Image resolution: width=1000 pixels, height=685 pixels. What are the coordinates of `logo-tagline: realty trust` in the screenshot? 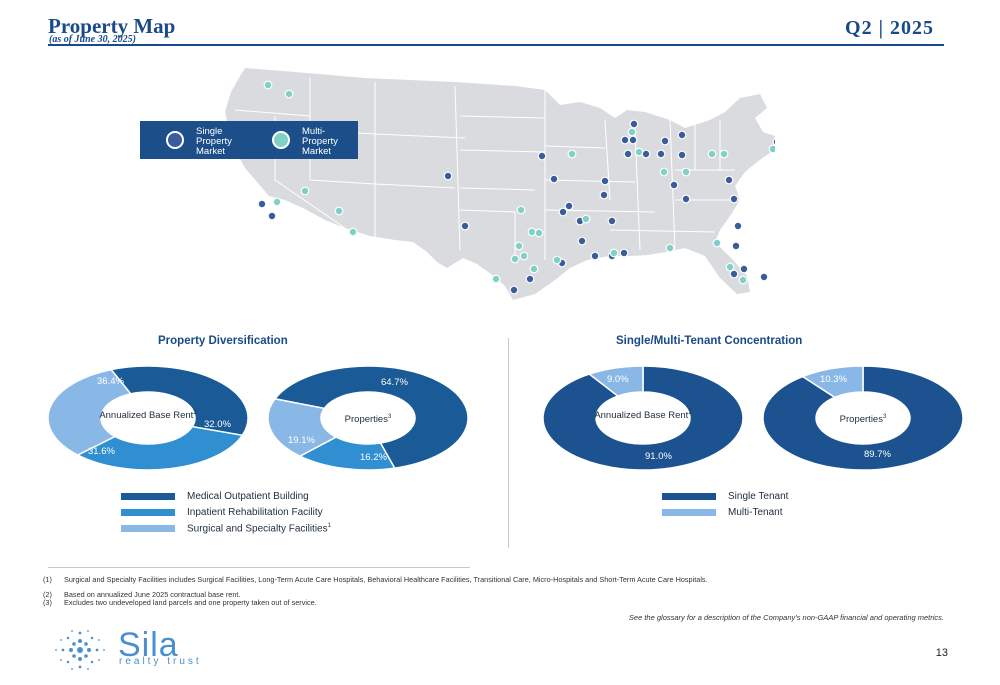 It's located at (160, 661).